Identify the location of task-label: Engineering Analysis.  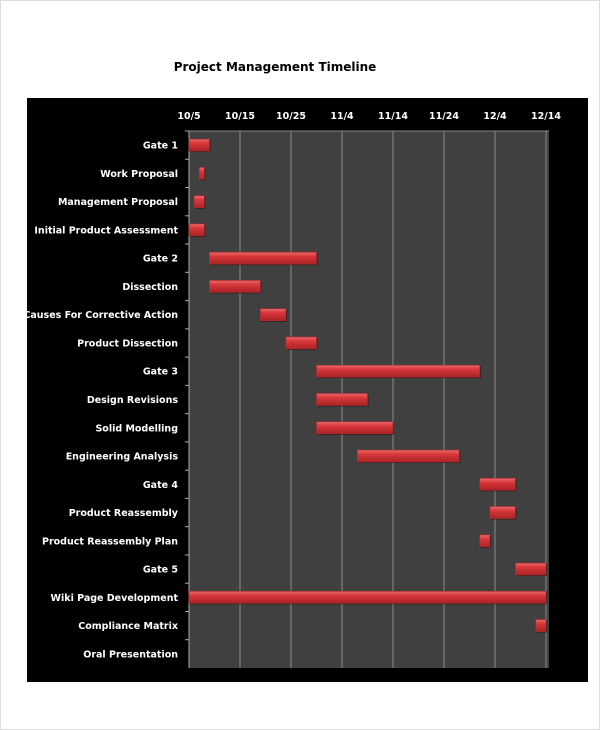
(122, 457).